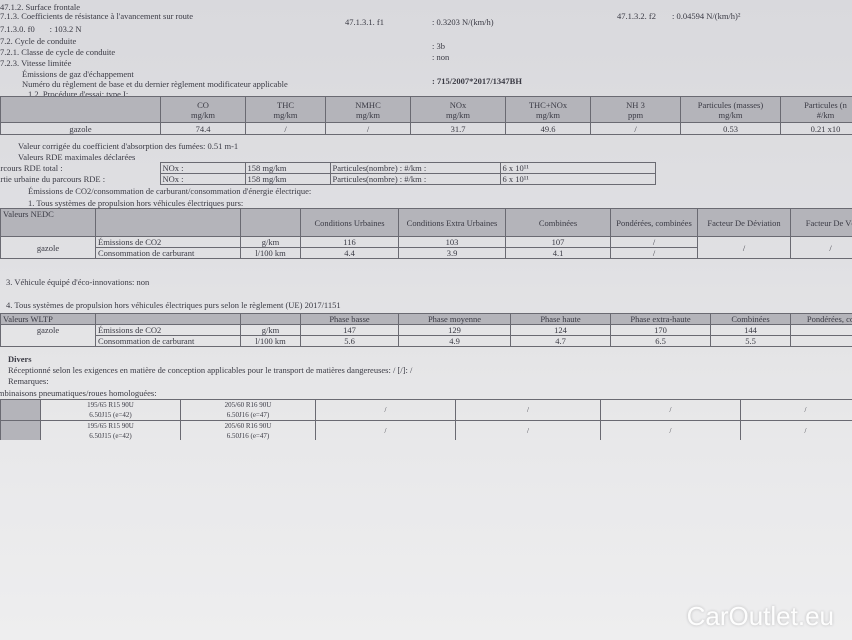 Image resolution: width=852 pixels, height=640 pixels. I want to click on table-row: gazole Émissions de CO2 g/km 116 103 107// /, so click(426, 247).